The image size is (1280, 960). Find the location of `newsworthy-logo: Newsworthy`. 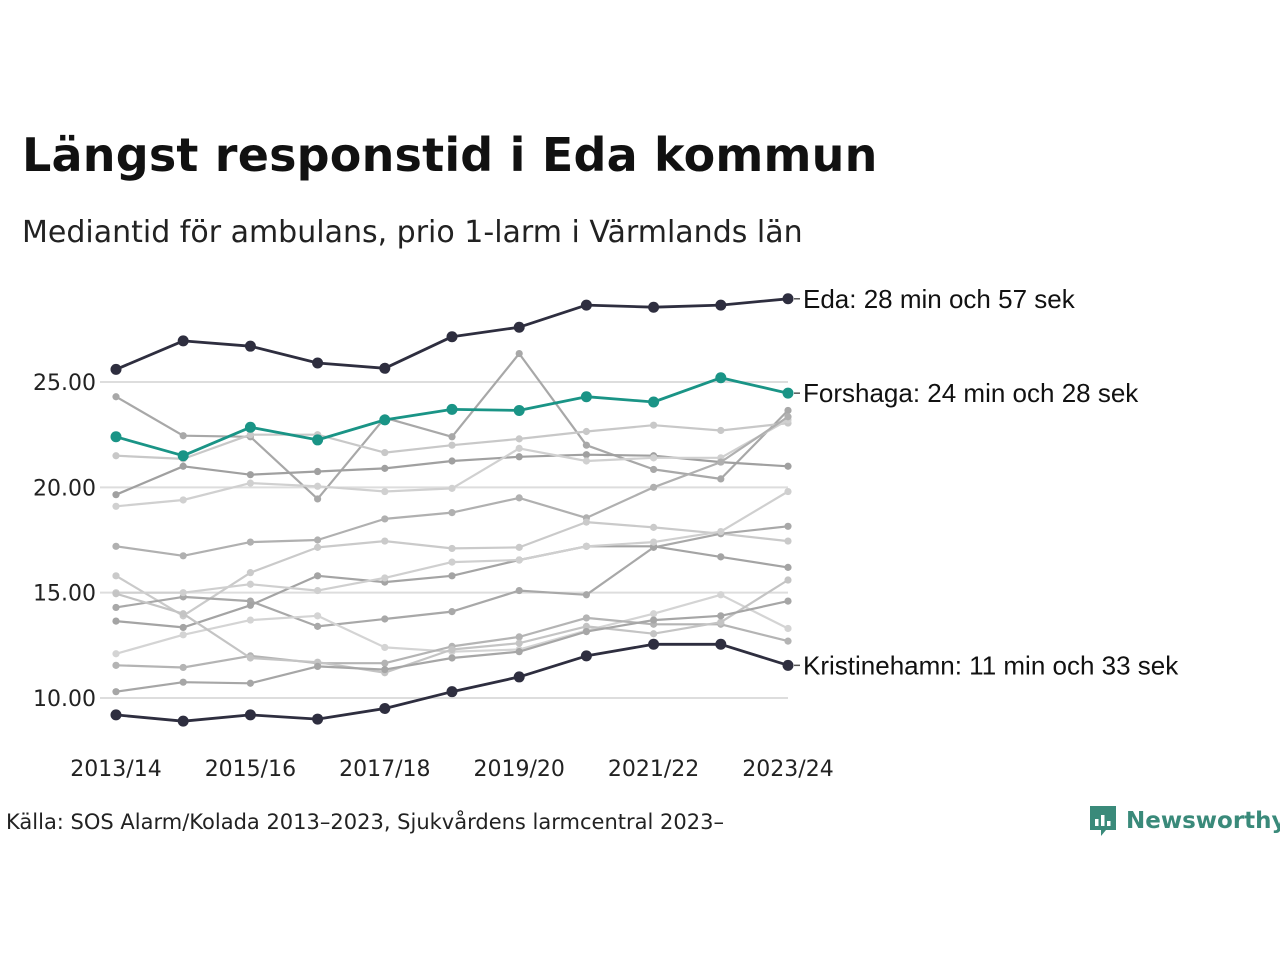

newsworthy-logo: Newsworthy is located at coordinates (1184, 821).